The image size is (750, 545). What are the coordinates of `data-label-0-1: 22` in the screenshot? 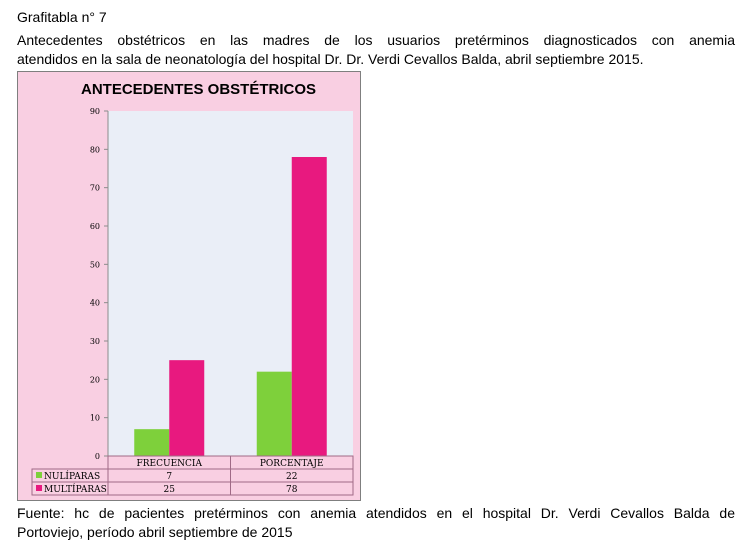 It's located at (291, 477).